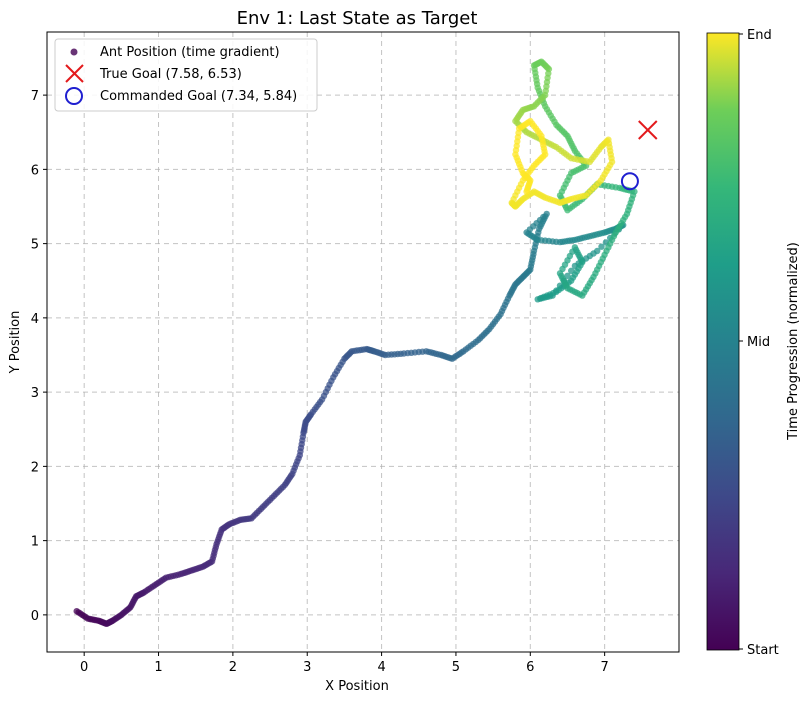  Describe the element at coordinates (357, 686) in the screenshot. I see `x-axis-label: X Position` at that location.